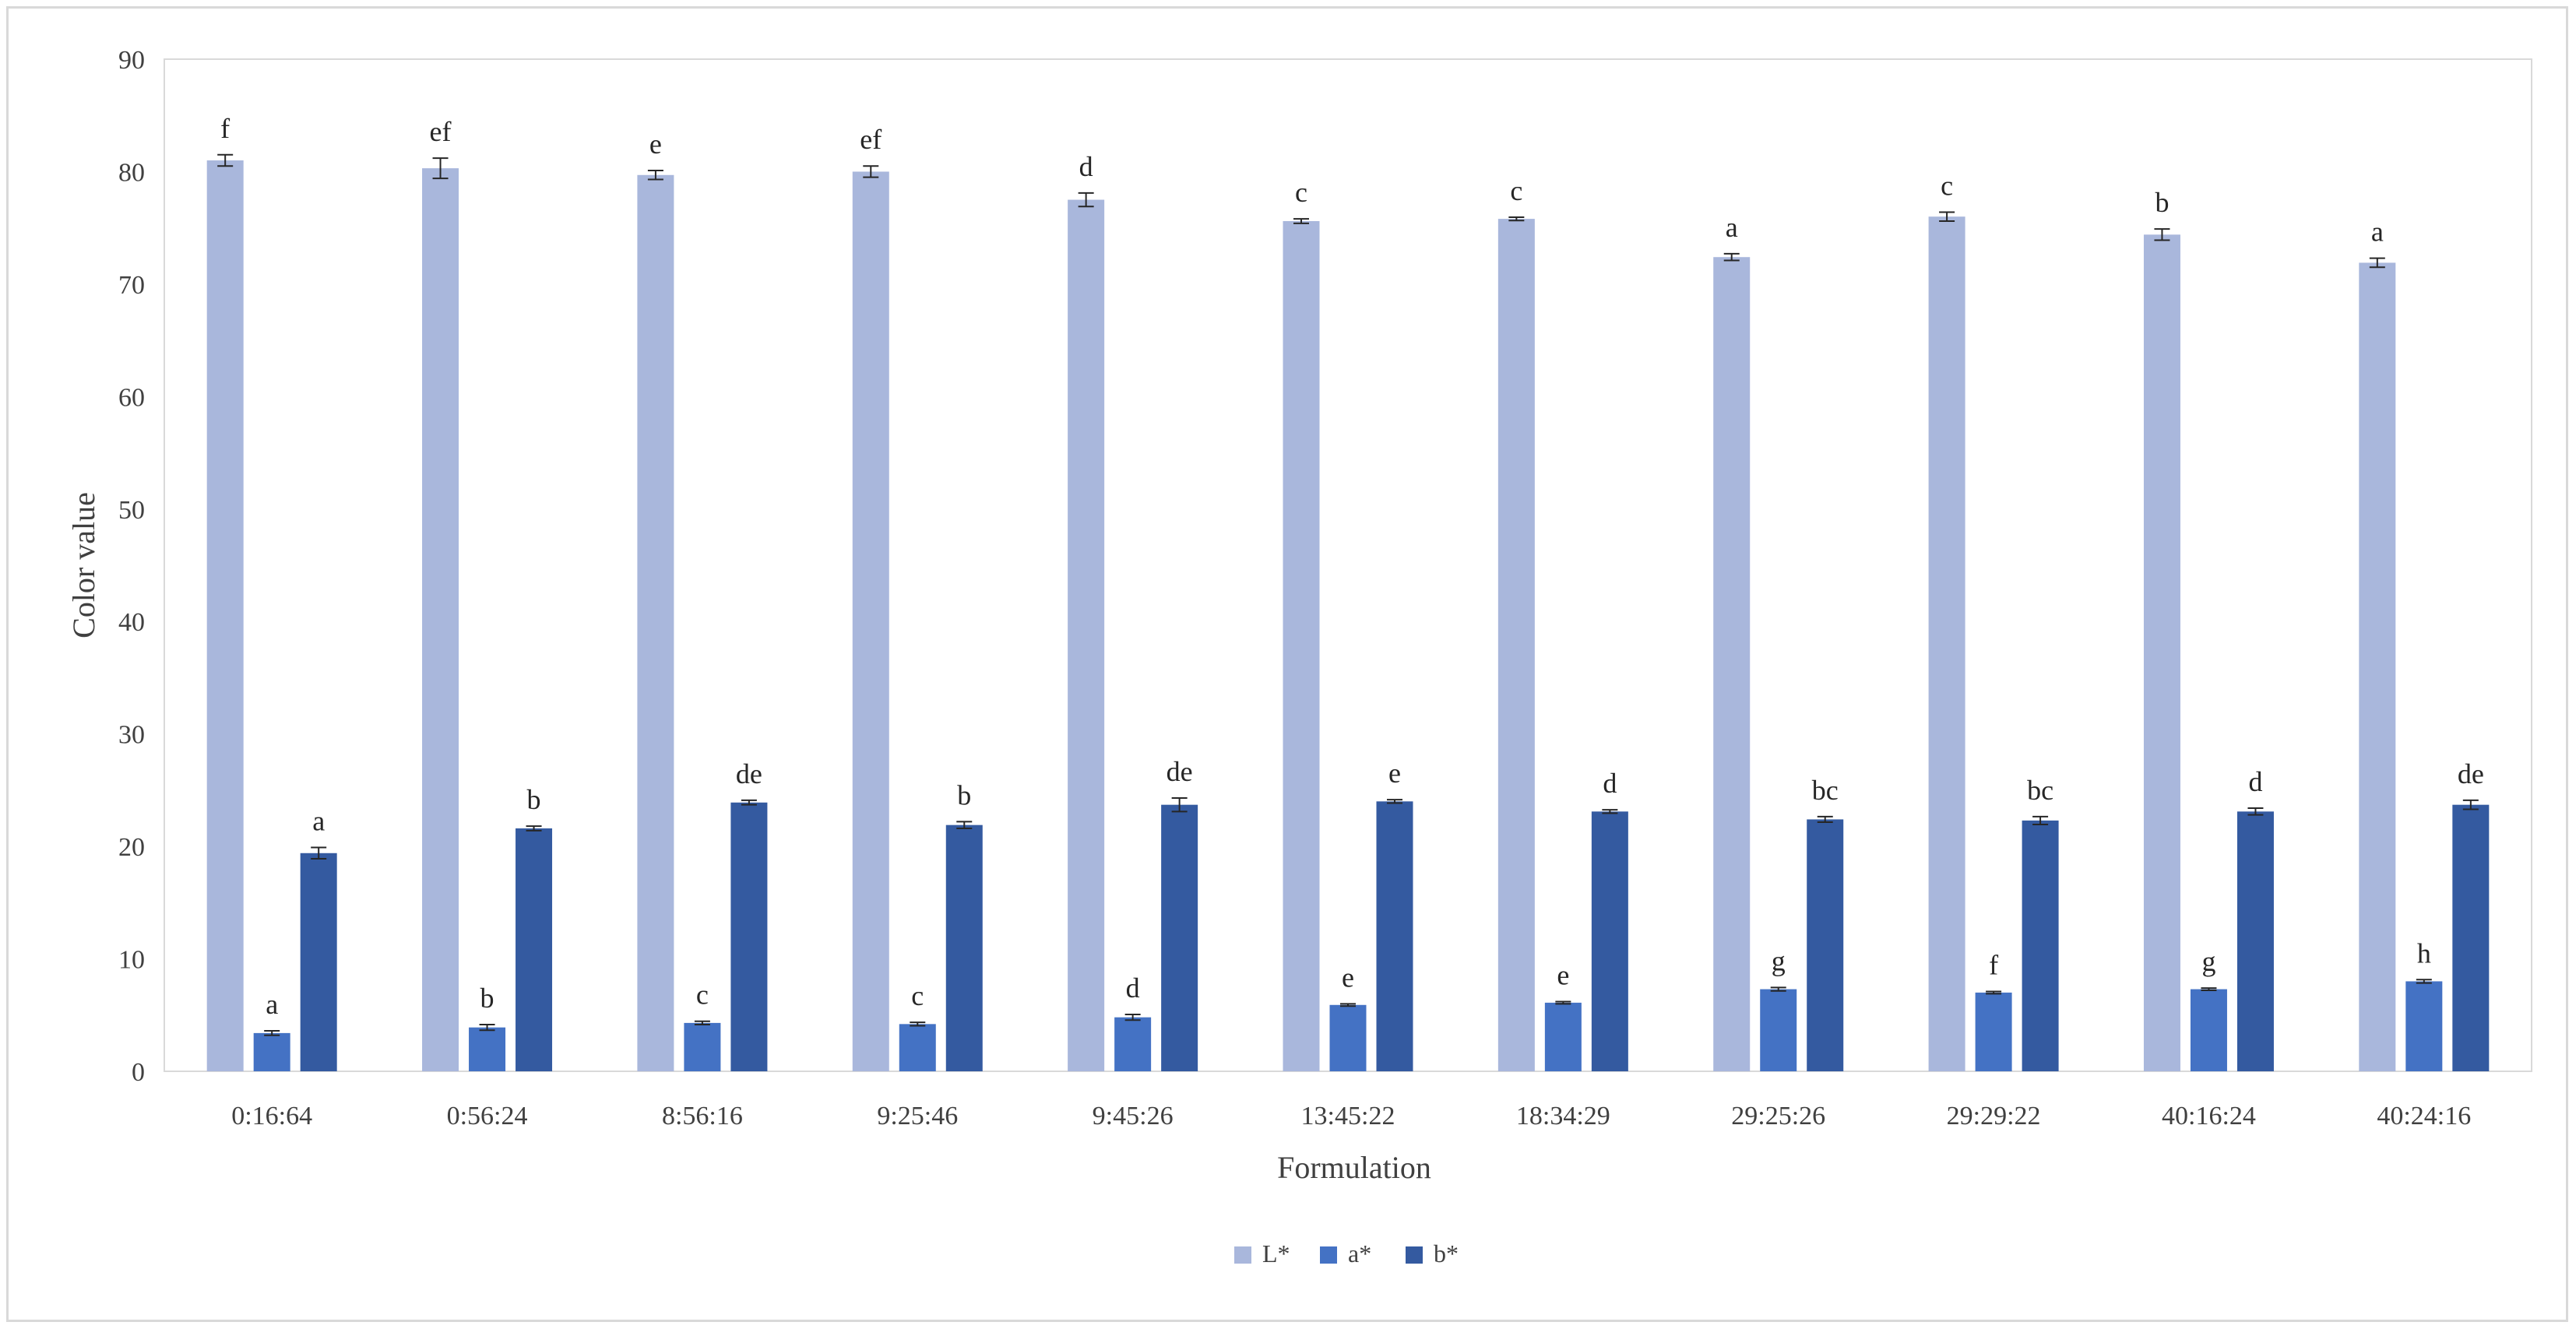  I want to click on legend-label: b*, so click(1446, 1253).